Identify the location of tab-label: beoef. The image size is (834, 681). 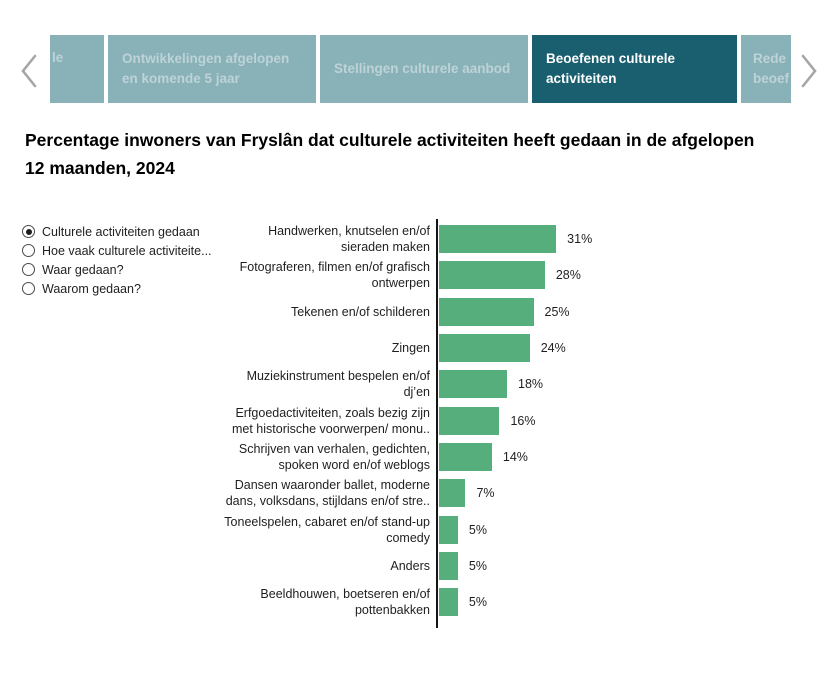
(771, 78).